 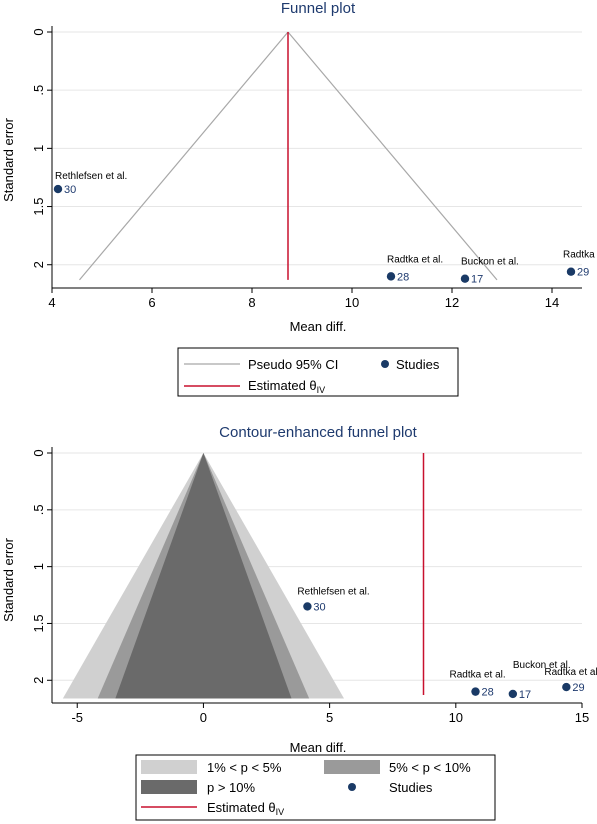 What do you see at coordinates (203, 717) in the screenshot?
I see `x-tick-label: 0` at bounding box center [203, 717].